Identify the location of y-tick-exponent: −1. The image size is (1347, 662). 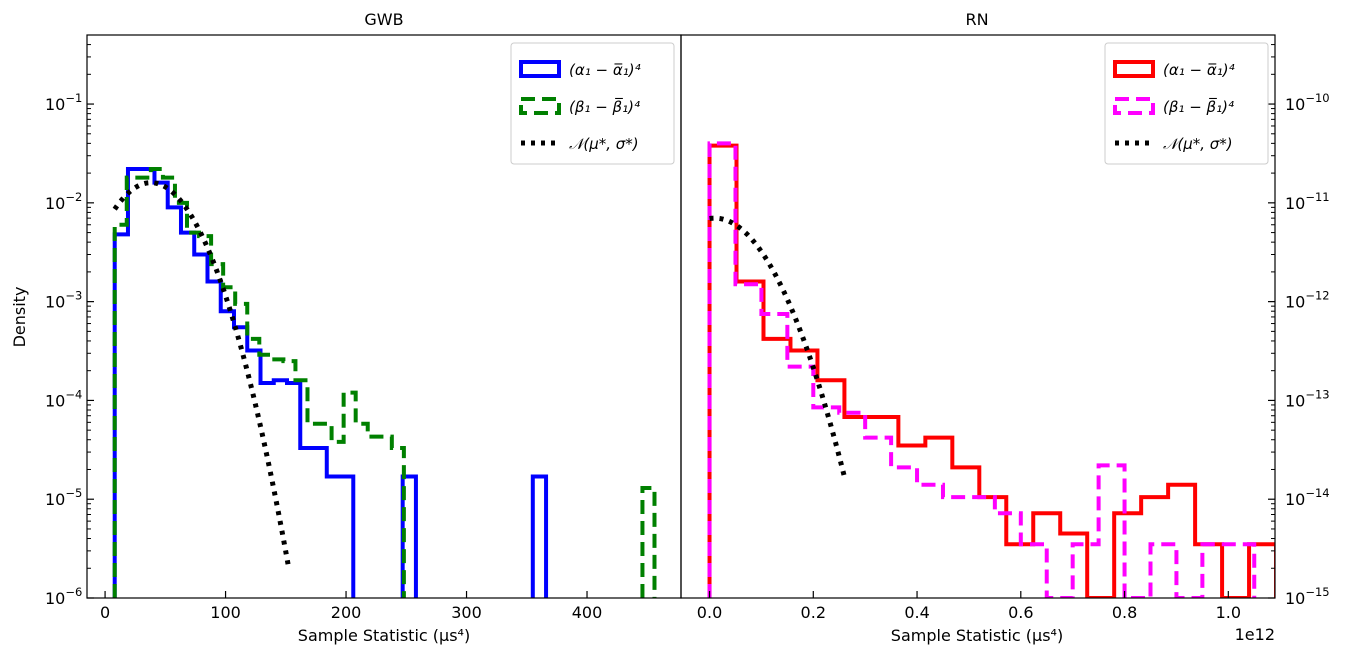
(73, 98).